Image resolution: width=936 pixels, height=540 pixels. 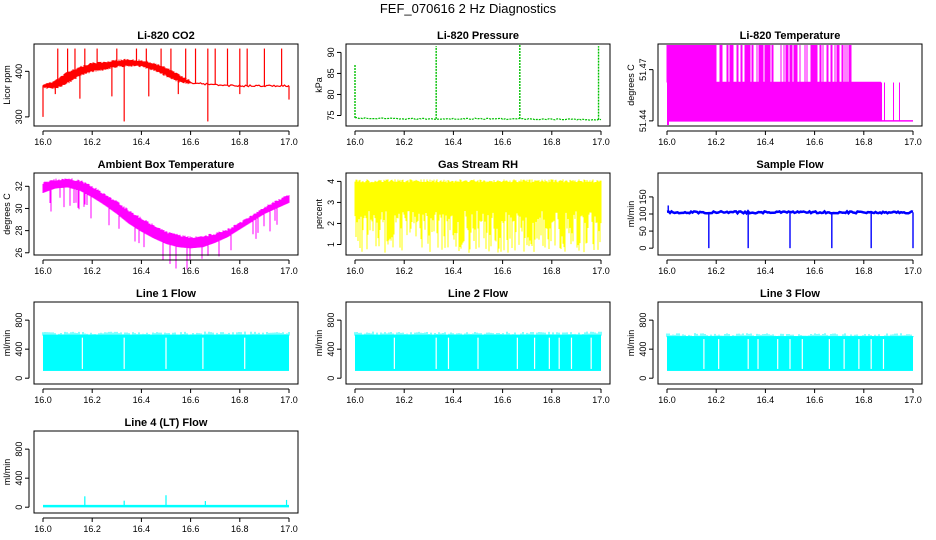 What do you see at coordinates (790, 165) in the screenshot?
I see `chart-title: Sample Flow` at bounding box center [790, 165].